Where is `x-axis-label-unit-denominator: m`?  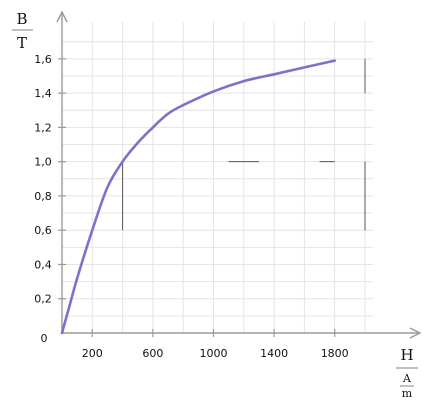
x-axis-label-unit-denominator: m is located at coordinates (407, 393).